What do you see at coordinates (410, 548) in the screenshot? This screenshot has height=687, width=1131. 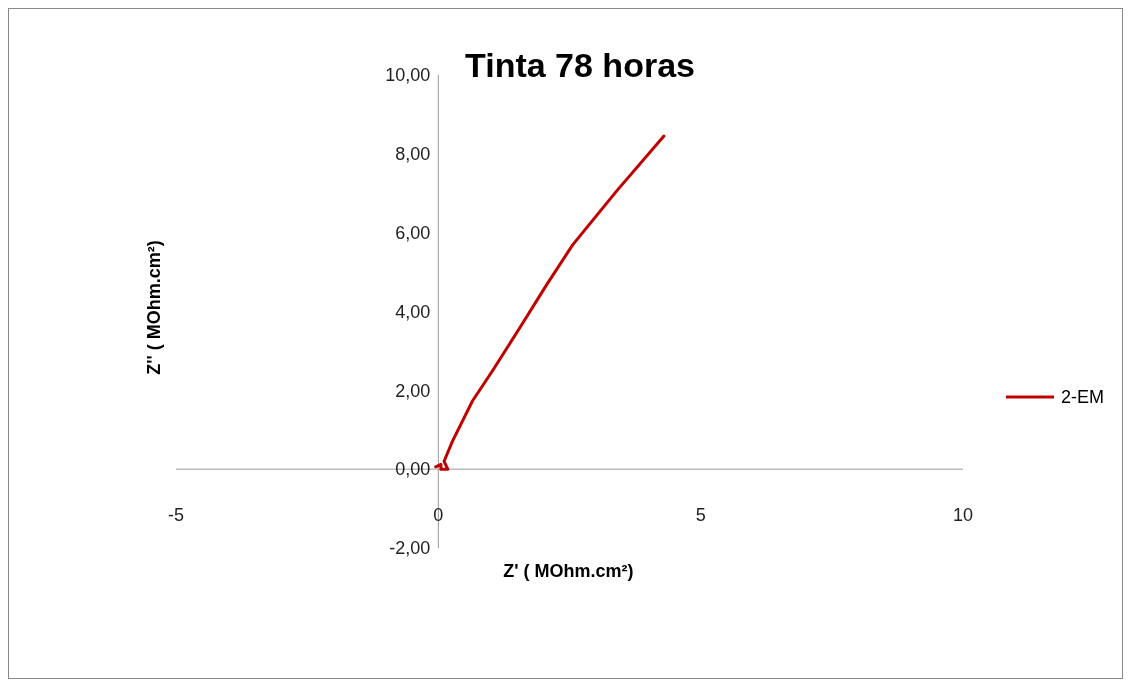 I see `y-tick-label: -2,00` at bounding box center [410, 548].